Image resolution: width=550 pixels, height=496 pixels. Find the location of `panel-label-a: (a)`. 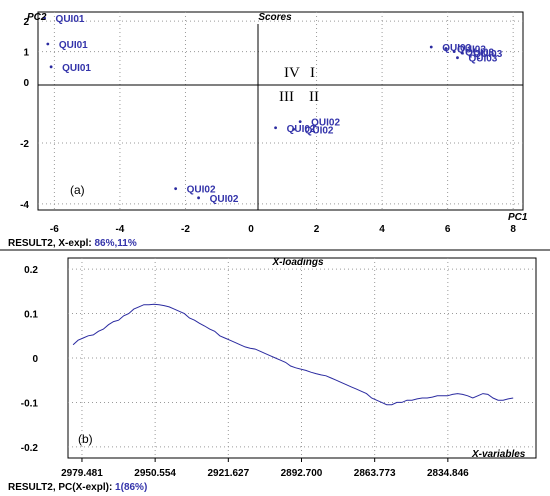

panel-label-a: (a) is located at coordinates (77, 190).